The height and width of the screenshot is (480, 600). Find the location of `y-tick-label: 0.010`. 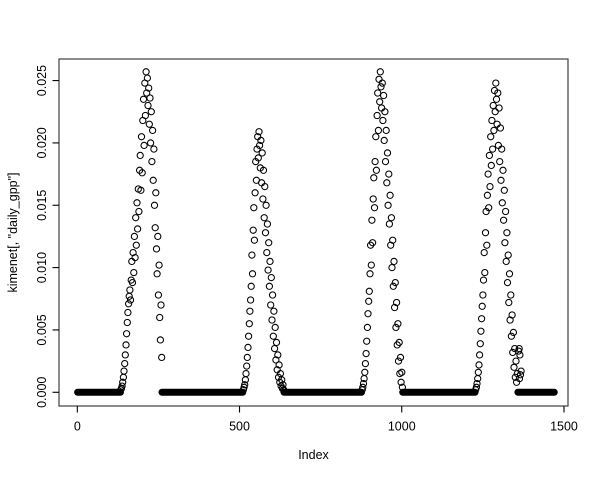

y-tick-label: 0.010 is located at coordinates (42, 267).